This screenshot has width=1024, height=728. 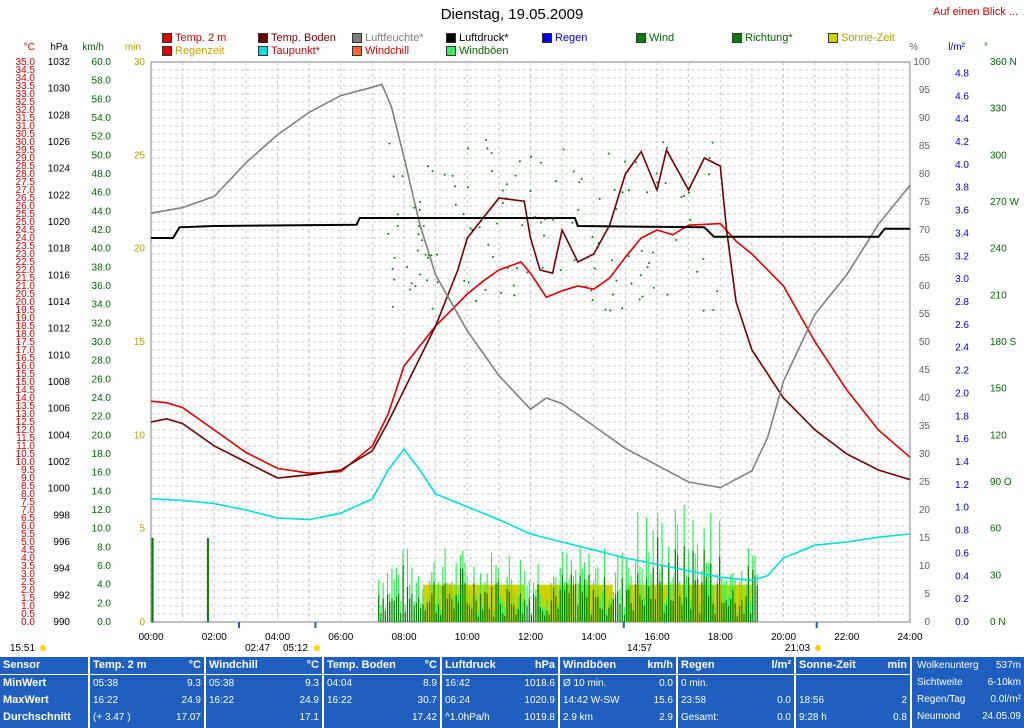 What do you see at coordinates (26, 254) in the screenshot?
I see `tick-temp: 23.0` at bounding box center [26, 254].